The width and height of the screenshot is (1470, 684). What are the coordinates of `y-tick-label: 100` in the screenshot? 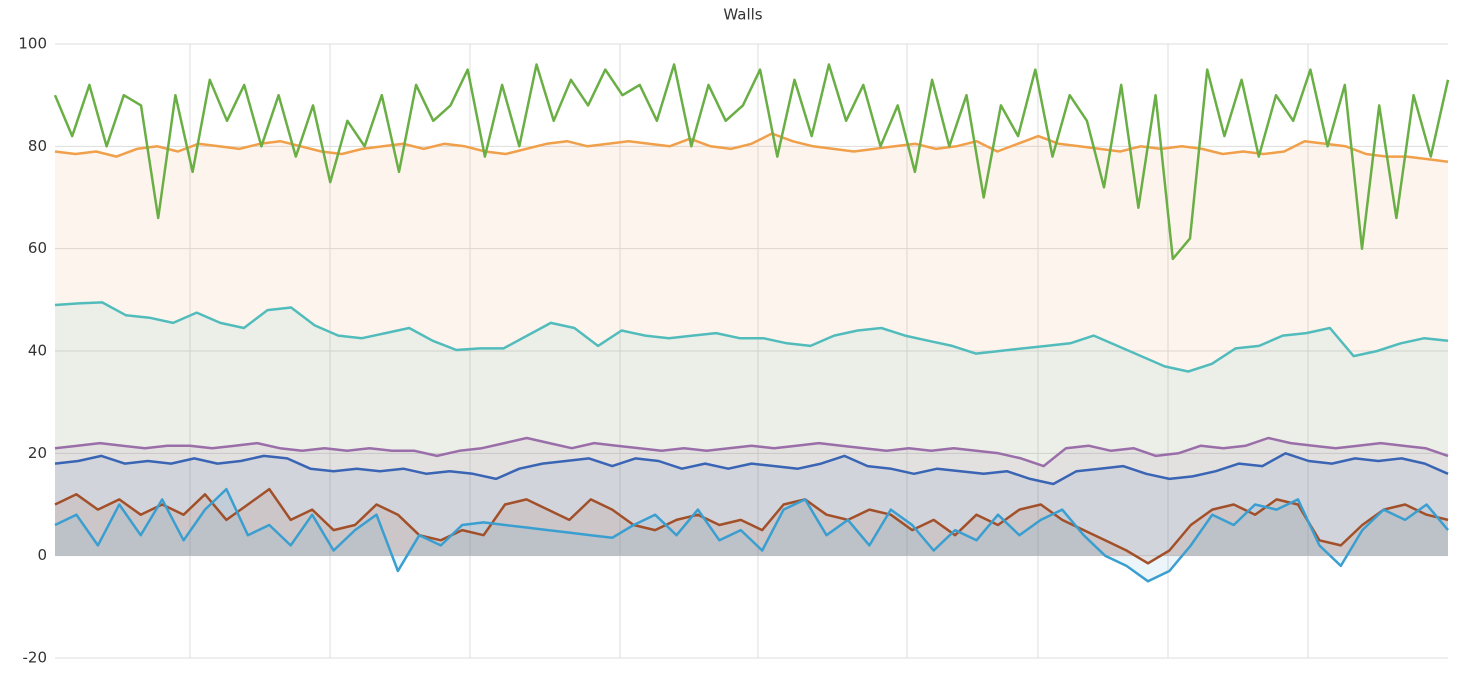 It's located at (32, 44).